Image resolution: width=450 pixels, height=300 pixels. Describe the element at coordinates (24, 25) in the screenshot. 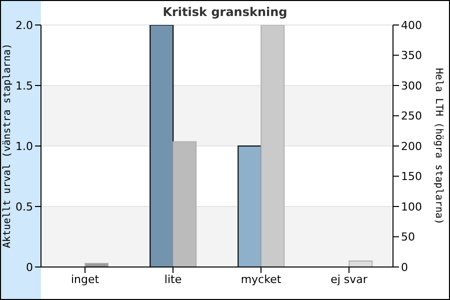

I see `y-tick-label: 2.0` at that location.